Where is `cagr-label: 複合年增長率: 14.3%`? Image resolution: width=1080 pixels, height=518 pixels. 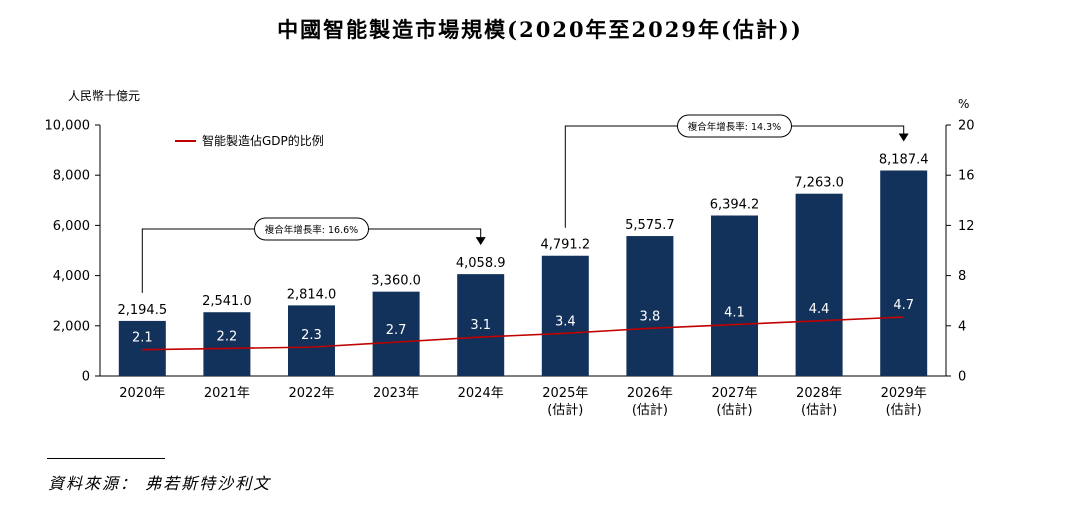
cagr-label: 複合年增長率: 14.3% is located at coordinates (734, 127).